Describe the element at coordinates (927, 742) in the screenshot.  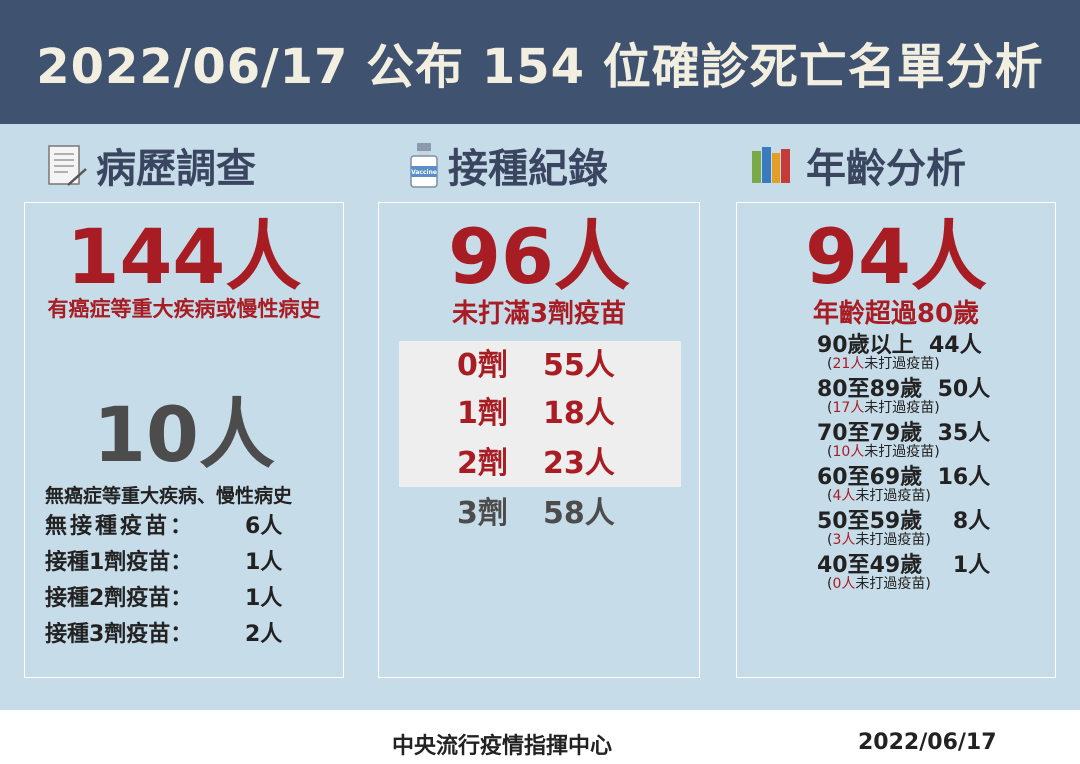
I see `footer-date: 2022/06/17` at that location.